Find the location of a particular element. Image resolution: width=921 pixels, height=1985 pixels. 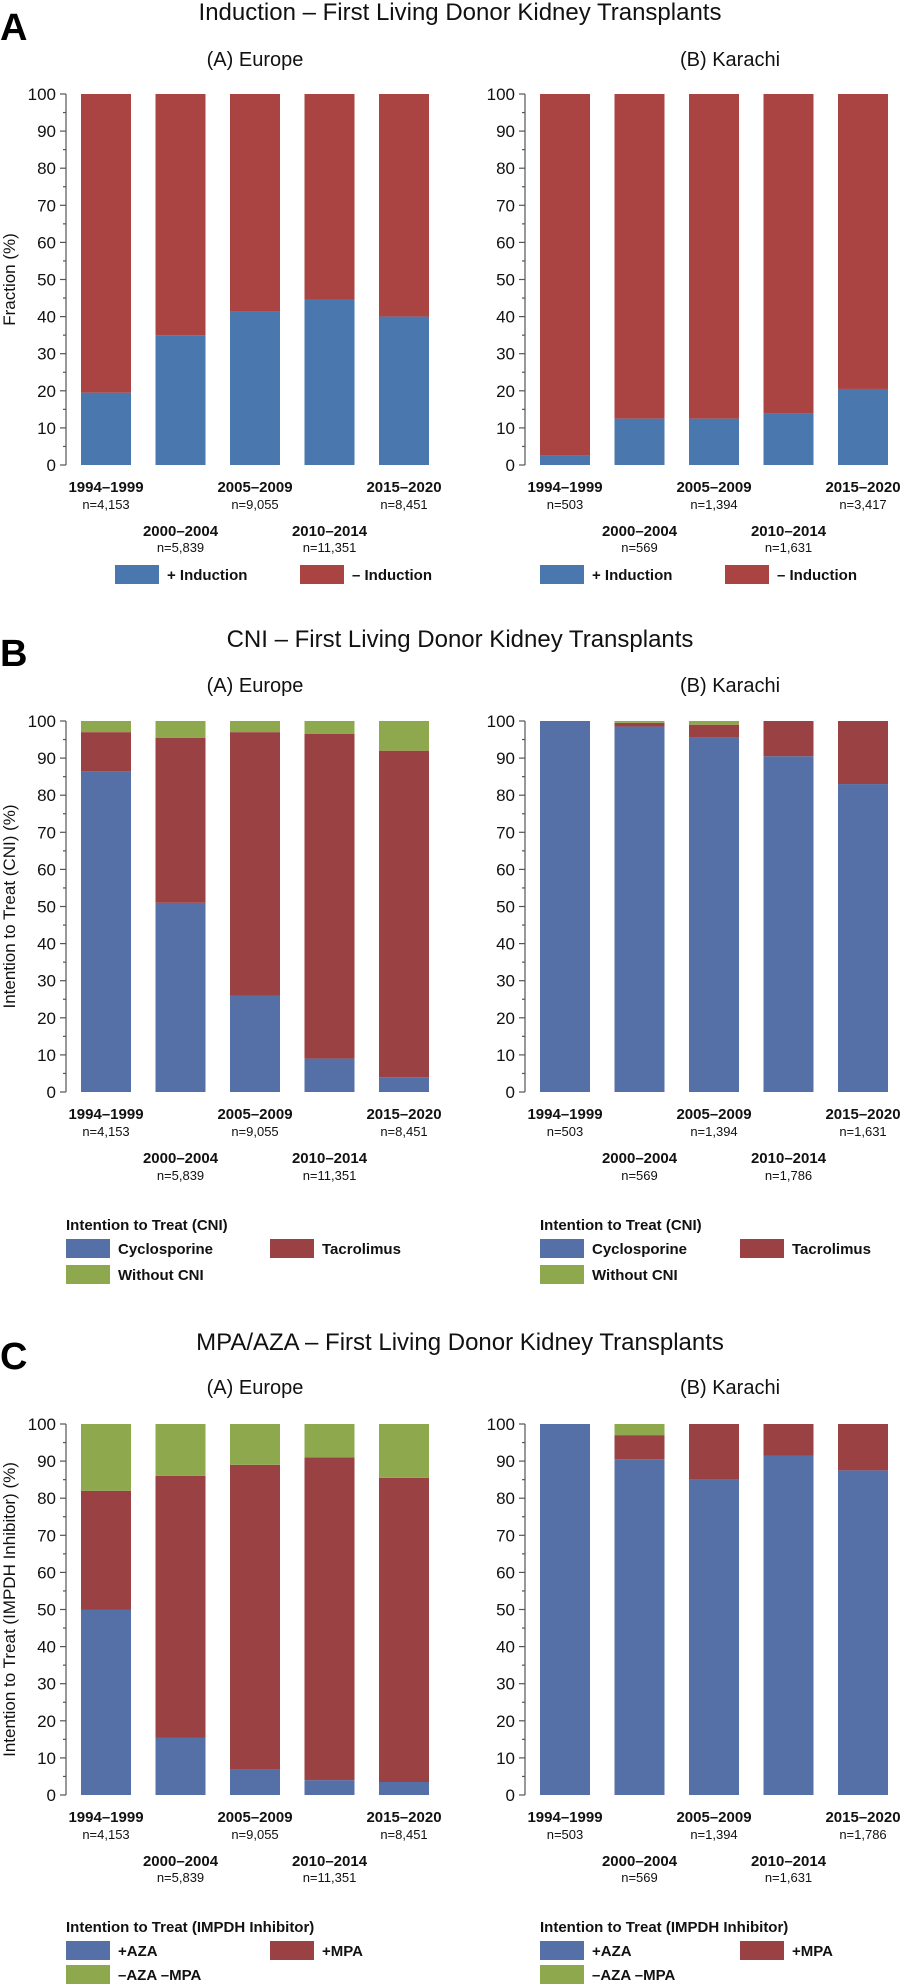

panel-a-karachi-bar-2-induction is located at coordinates (639, 441).